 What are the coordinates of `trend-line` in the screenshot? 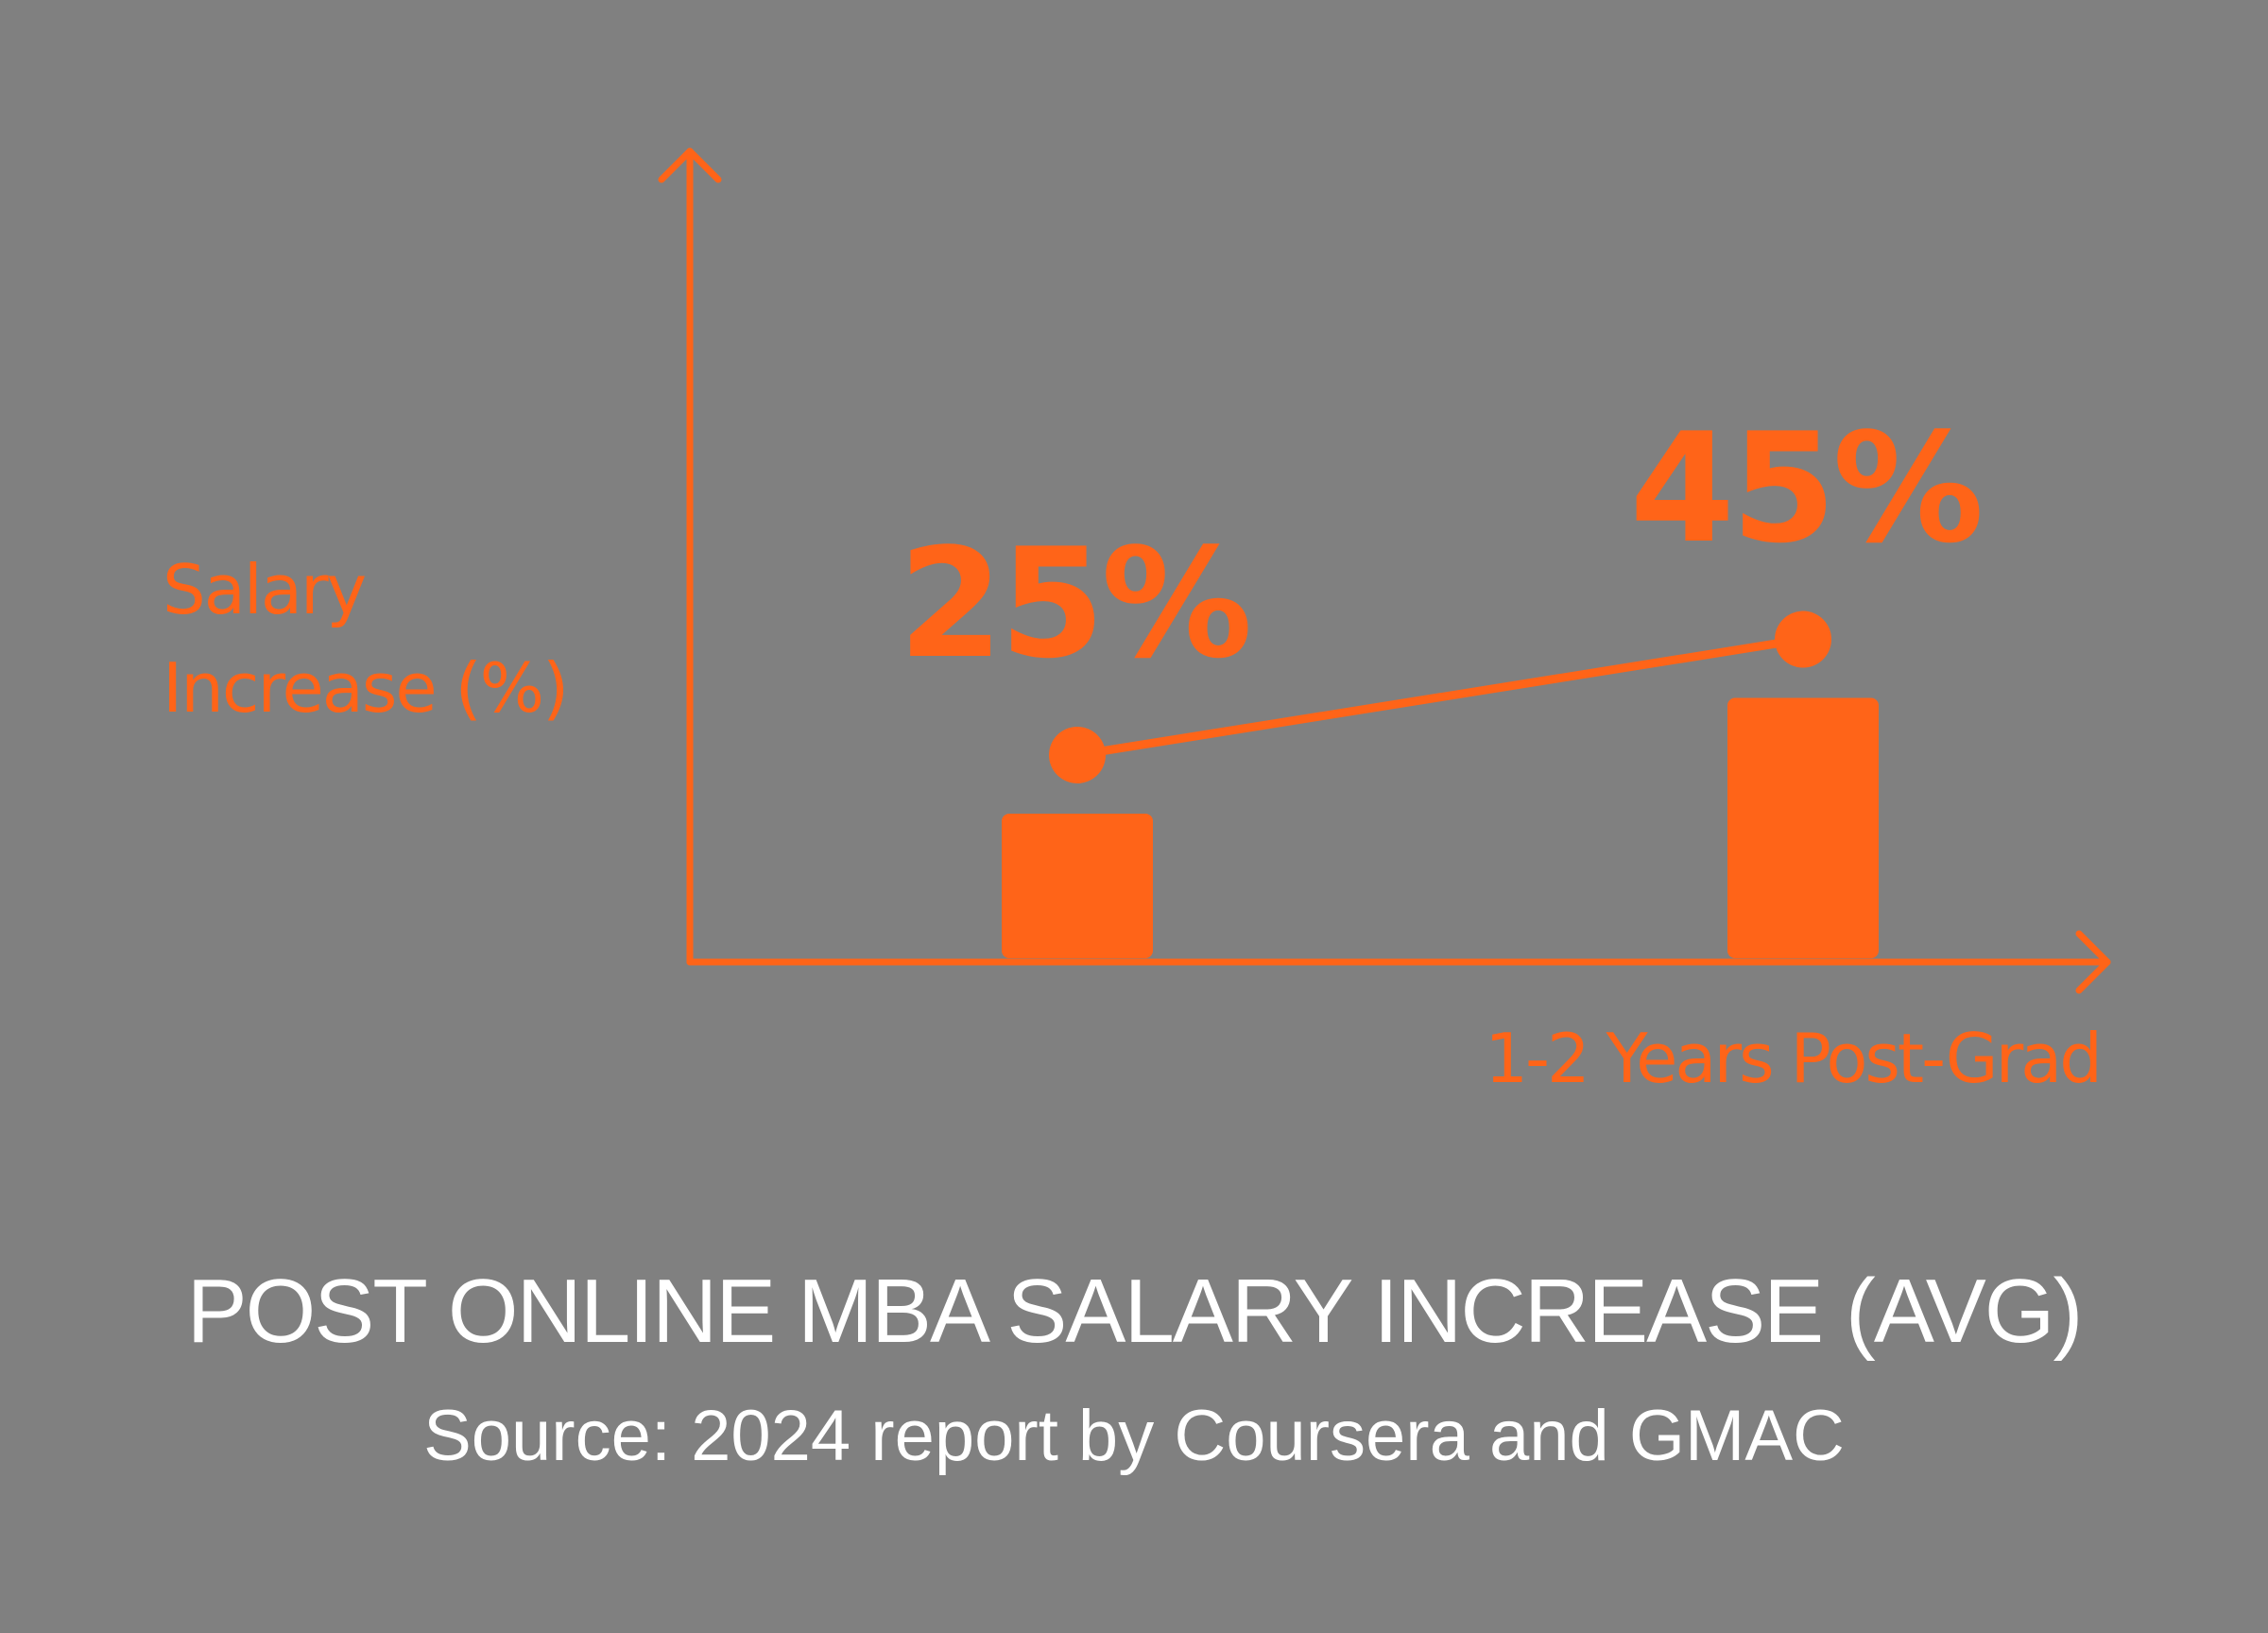 It's located at (1440, 698).